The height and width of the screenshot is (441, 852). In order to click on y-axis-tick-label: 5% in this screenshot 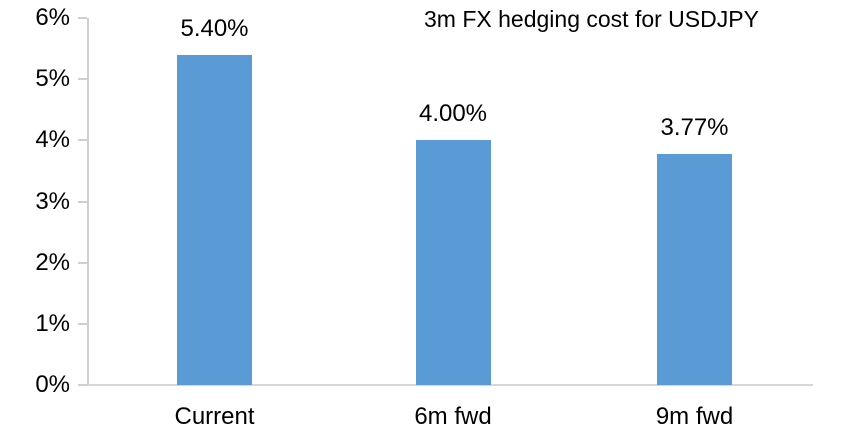, I will do `click(52, 79)`.